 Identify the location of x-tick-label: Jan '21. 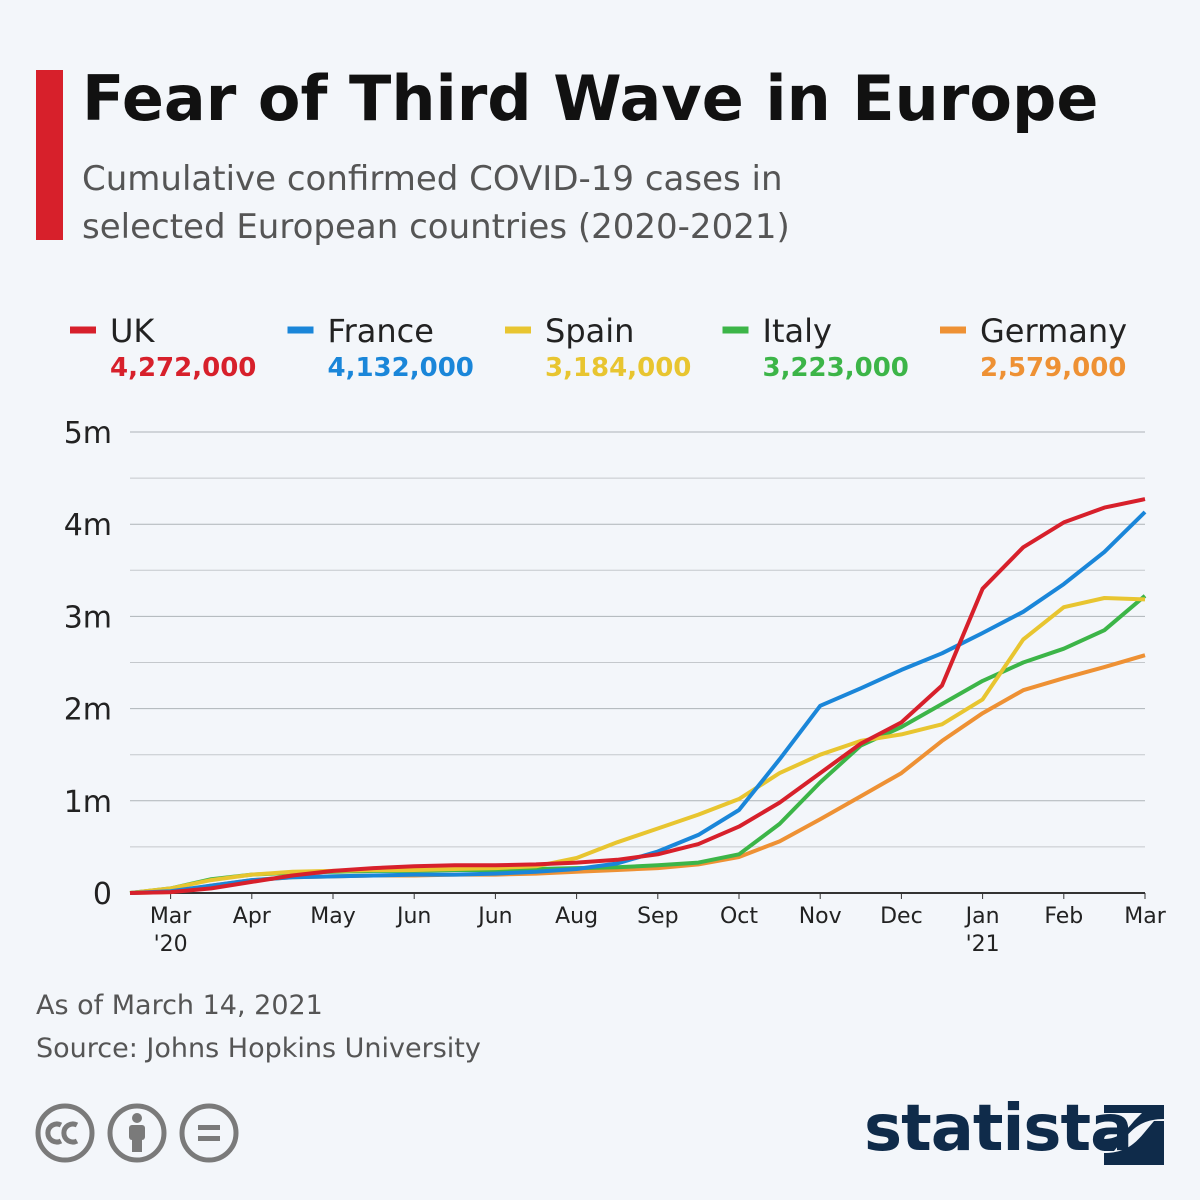
(982, 930).